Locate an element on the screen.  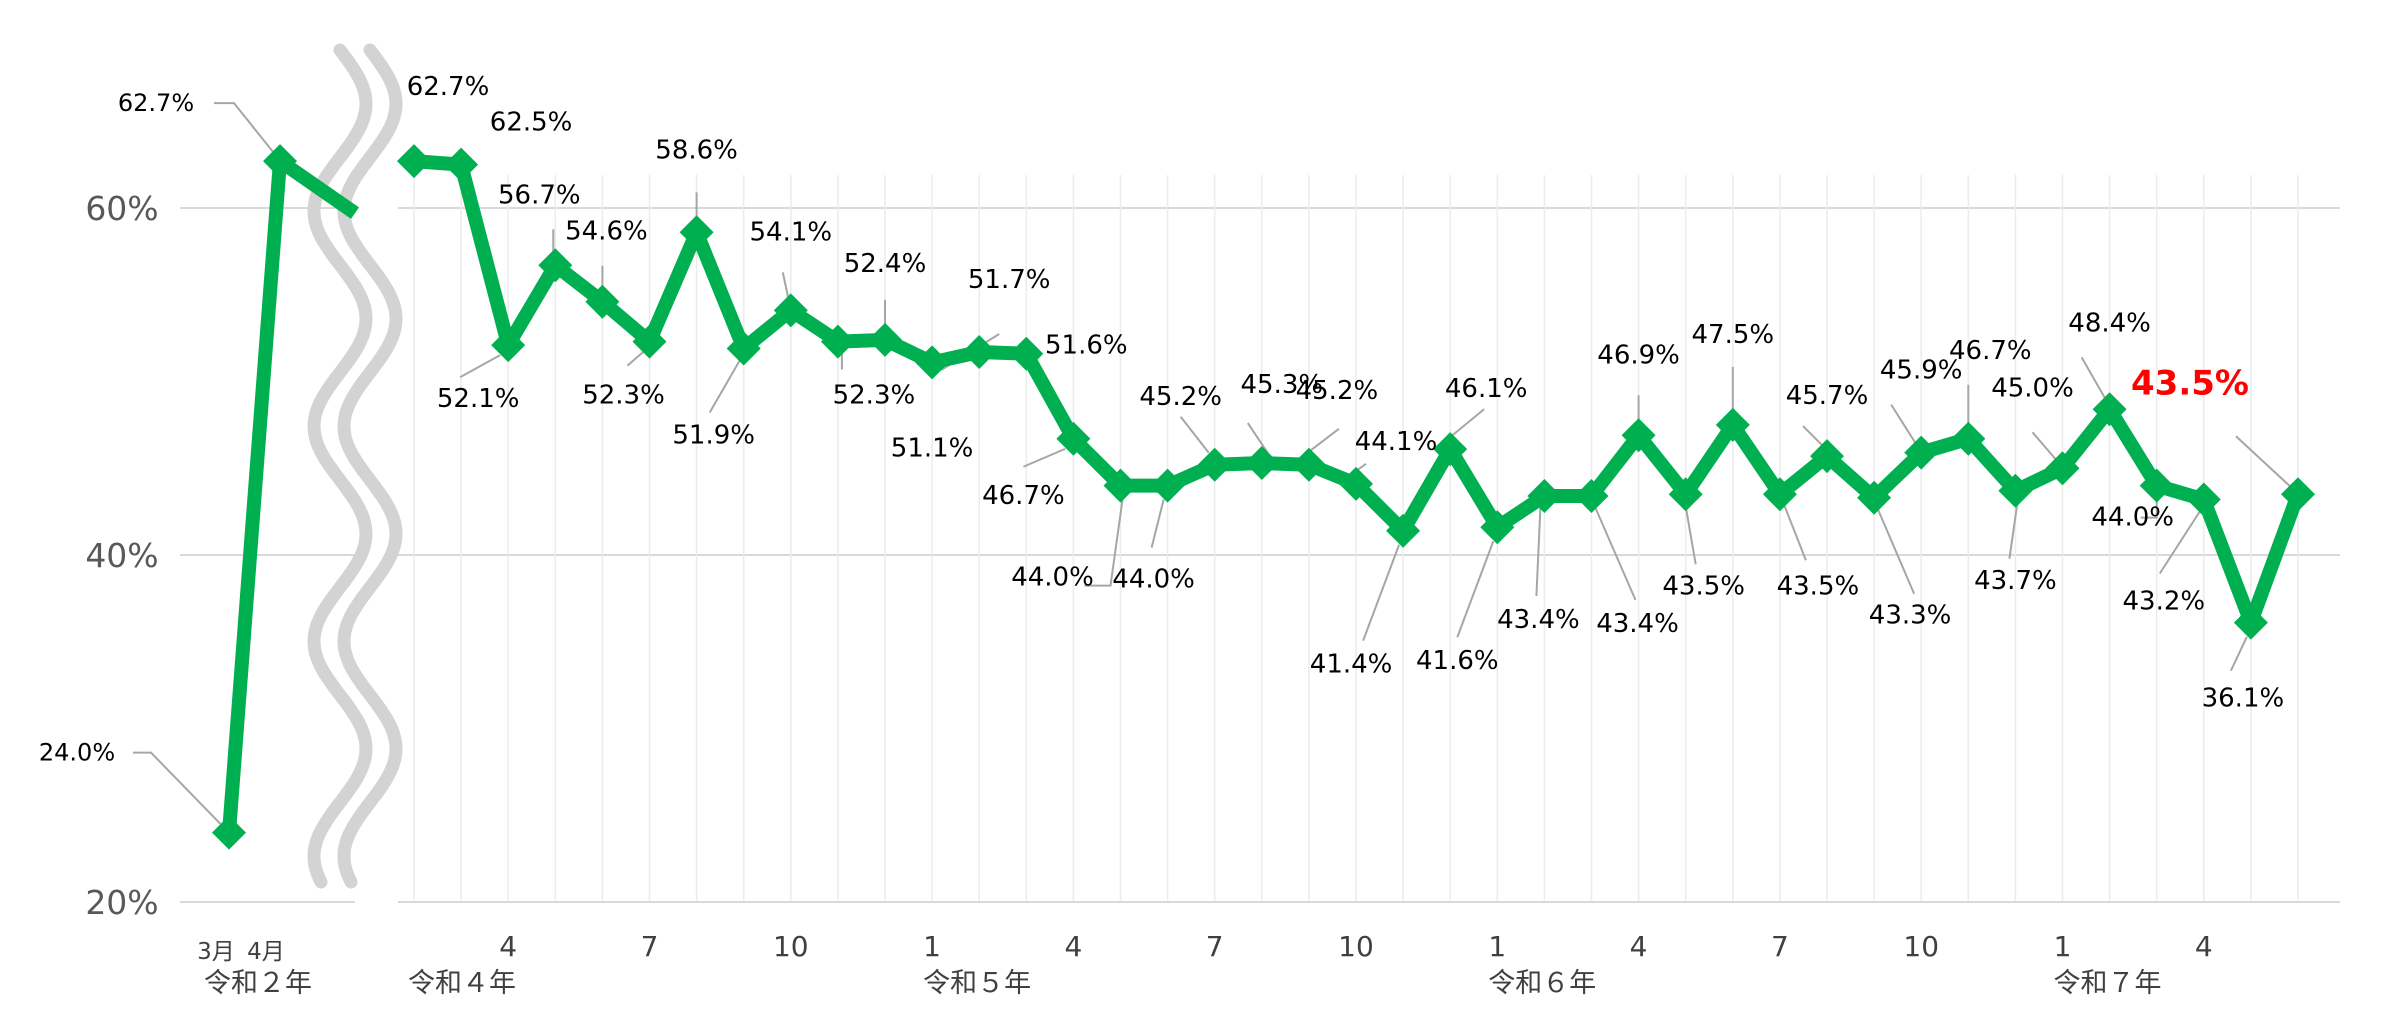
data-label: 51.6% is located at coordinates (1086, 346).